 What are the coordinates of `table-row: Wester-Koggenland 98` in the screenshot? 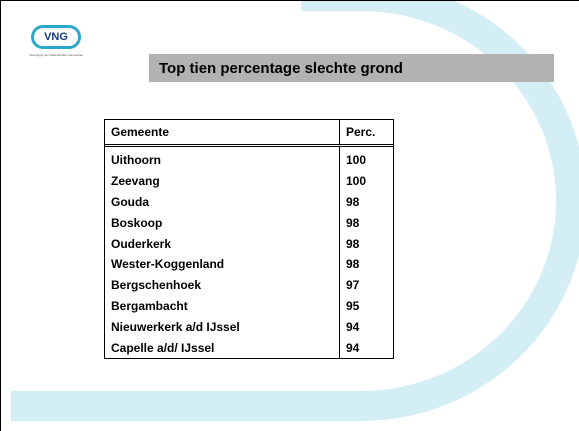 It's located at (249, 264).